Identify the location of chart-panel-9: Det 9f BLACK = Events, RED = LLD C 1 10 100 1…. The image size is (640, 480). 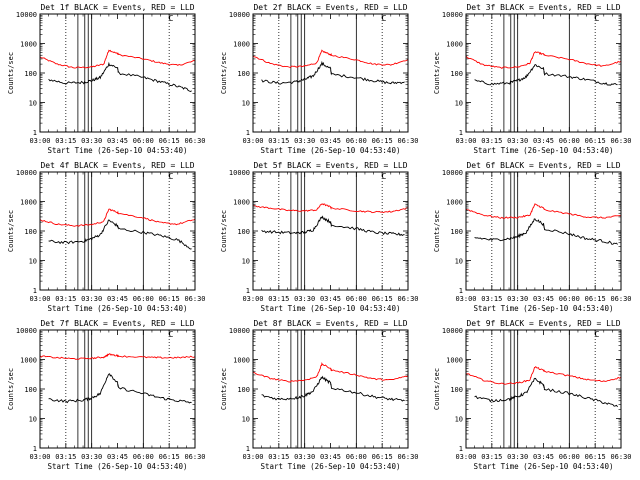
(532, 395).